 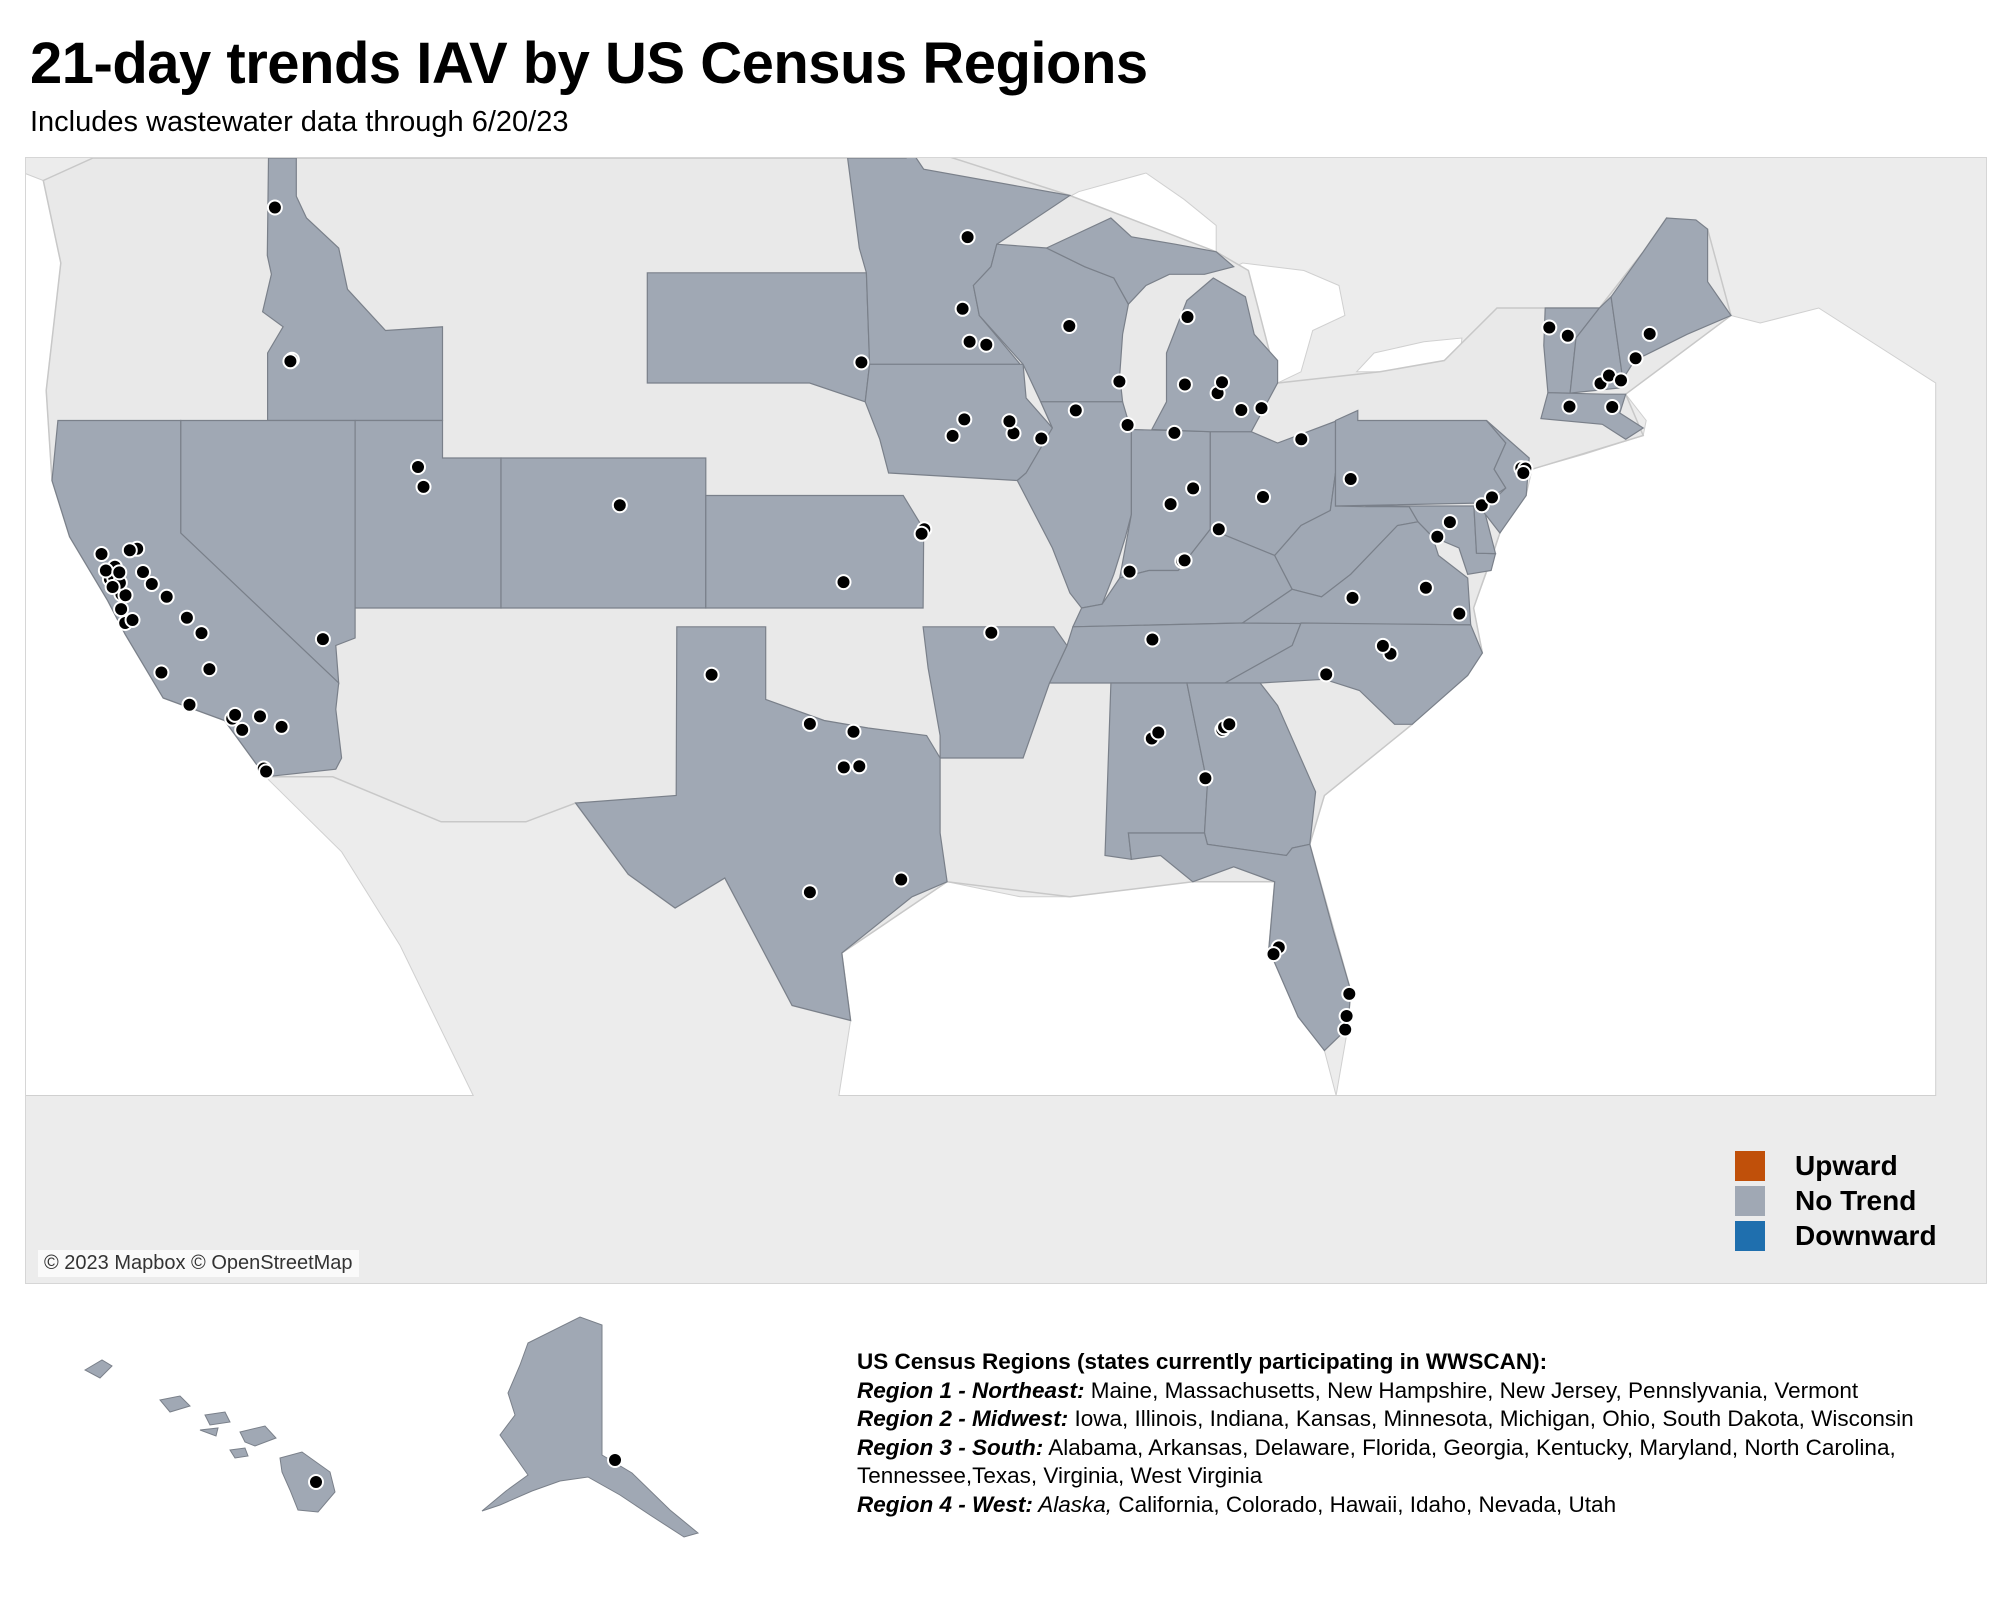 I want to click on state-southdakota, so click(x=758, y=337).